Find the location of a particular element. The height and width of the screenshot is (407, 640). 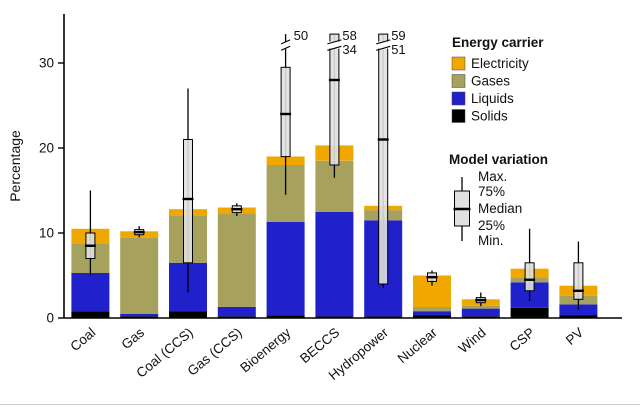

boxplot-csp is located at coordinates (530, 264).